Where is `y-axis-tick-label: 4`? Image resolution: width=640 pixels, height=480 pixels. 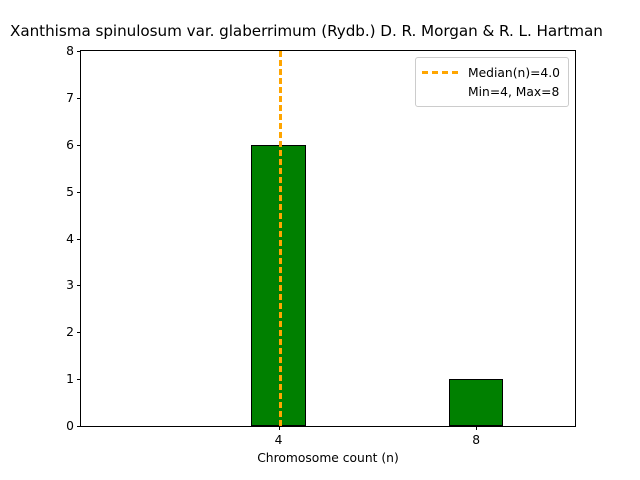
y-axis-tick-label: 4 is located at coordinates (70, 238).